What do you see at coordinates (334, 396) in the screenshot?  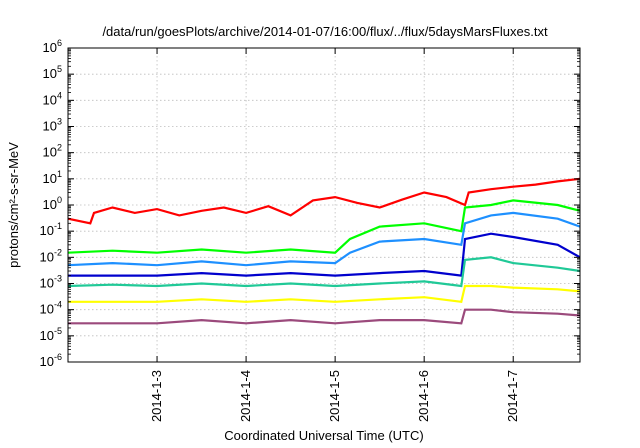 I see `x-tick-label: 2014-1-5` at bounding box center [334, 396].